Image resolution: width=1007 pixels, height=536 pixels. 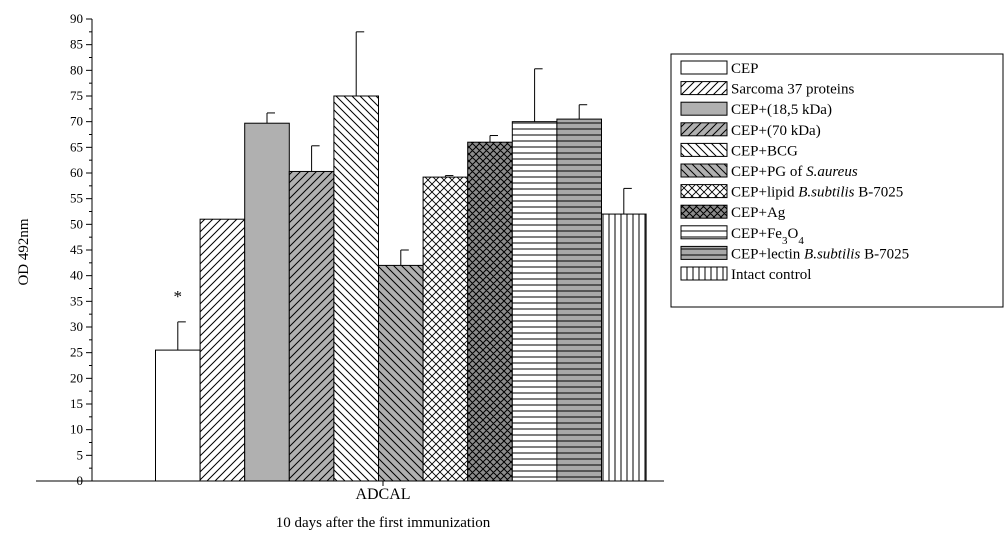 I want to click on legend-label: CEP+lipid B.subtilis B-7025, so click(x=817, y=193).